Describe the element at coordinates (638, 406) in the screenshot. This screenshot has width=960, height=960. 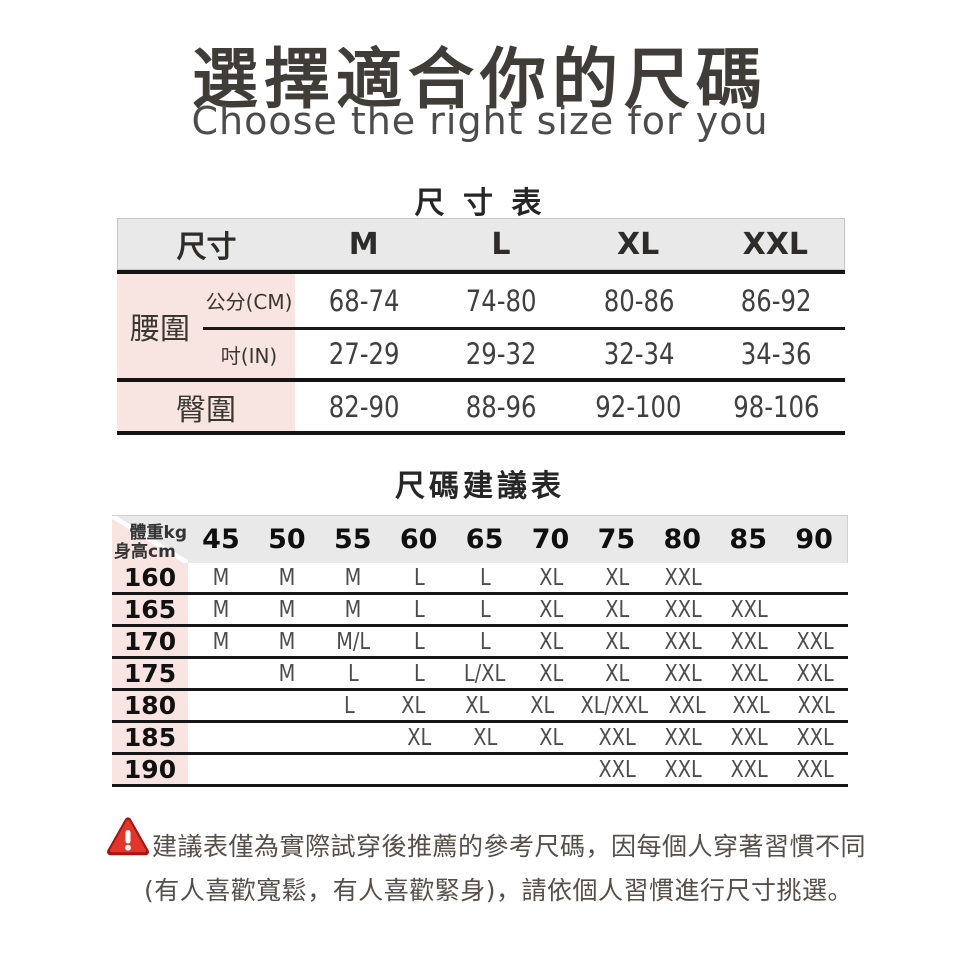
I see `table-cell: 92-100` at that location.